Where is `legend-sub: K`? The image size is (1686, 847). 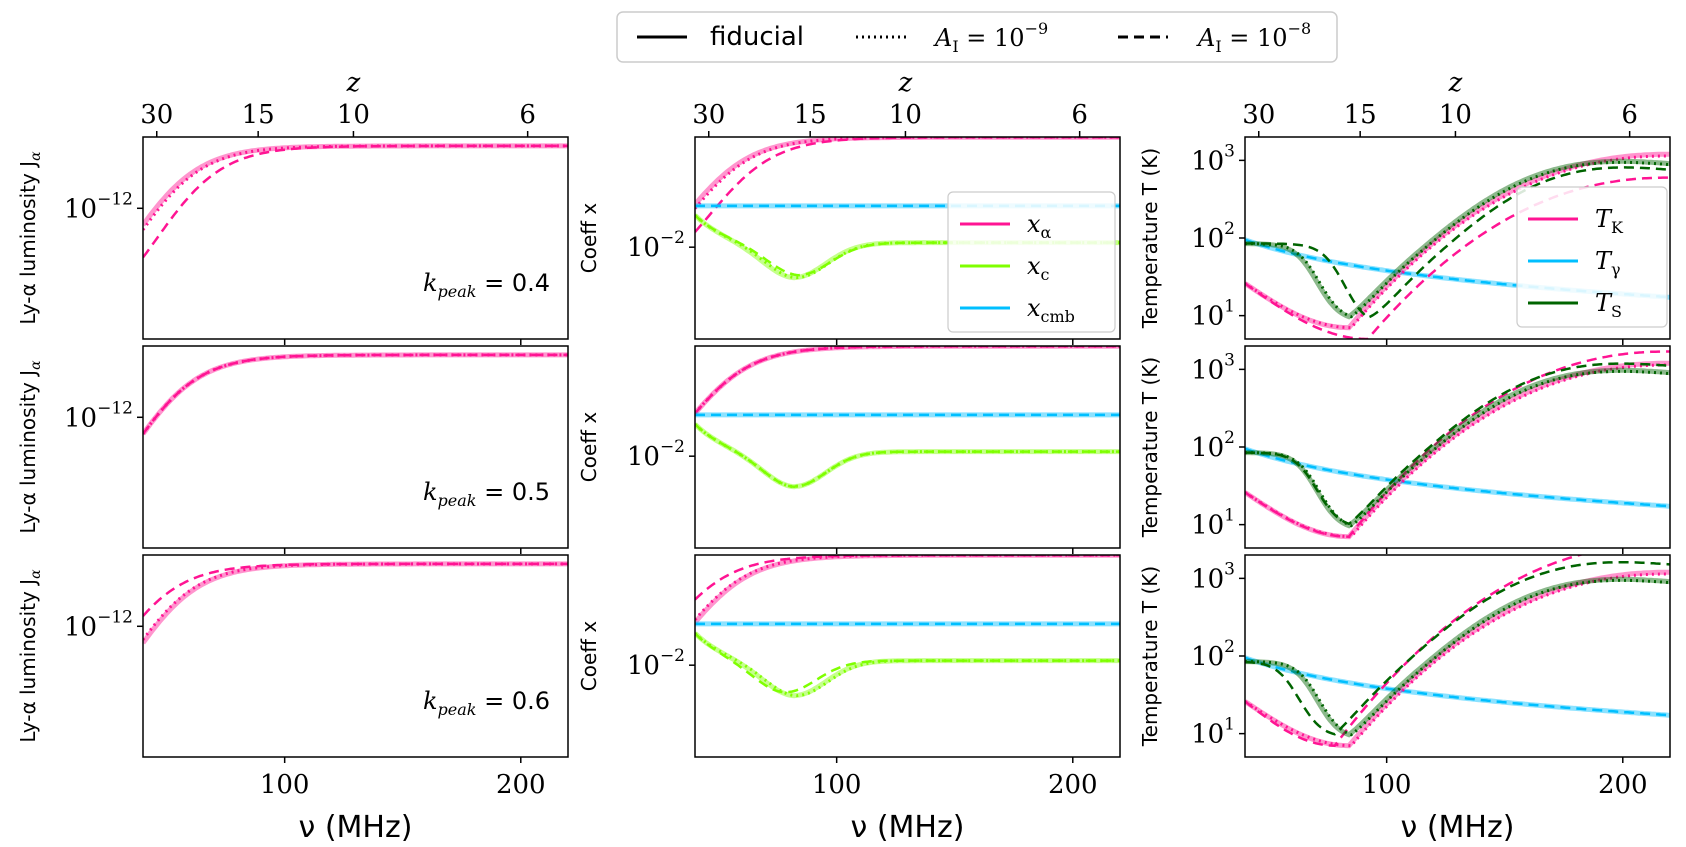 legend-sub: K is located at coordinates (1617, 227).